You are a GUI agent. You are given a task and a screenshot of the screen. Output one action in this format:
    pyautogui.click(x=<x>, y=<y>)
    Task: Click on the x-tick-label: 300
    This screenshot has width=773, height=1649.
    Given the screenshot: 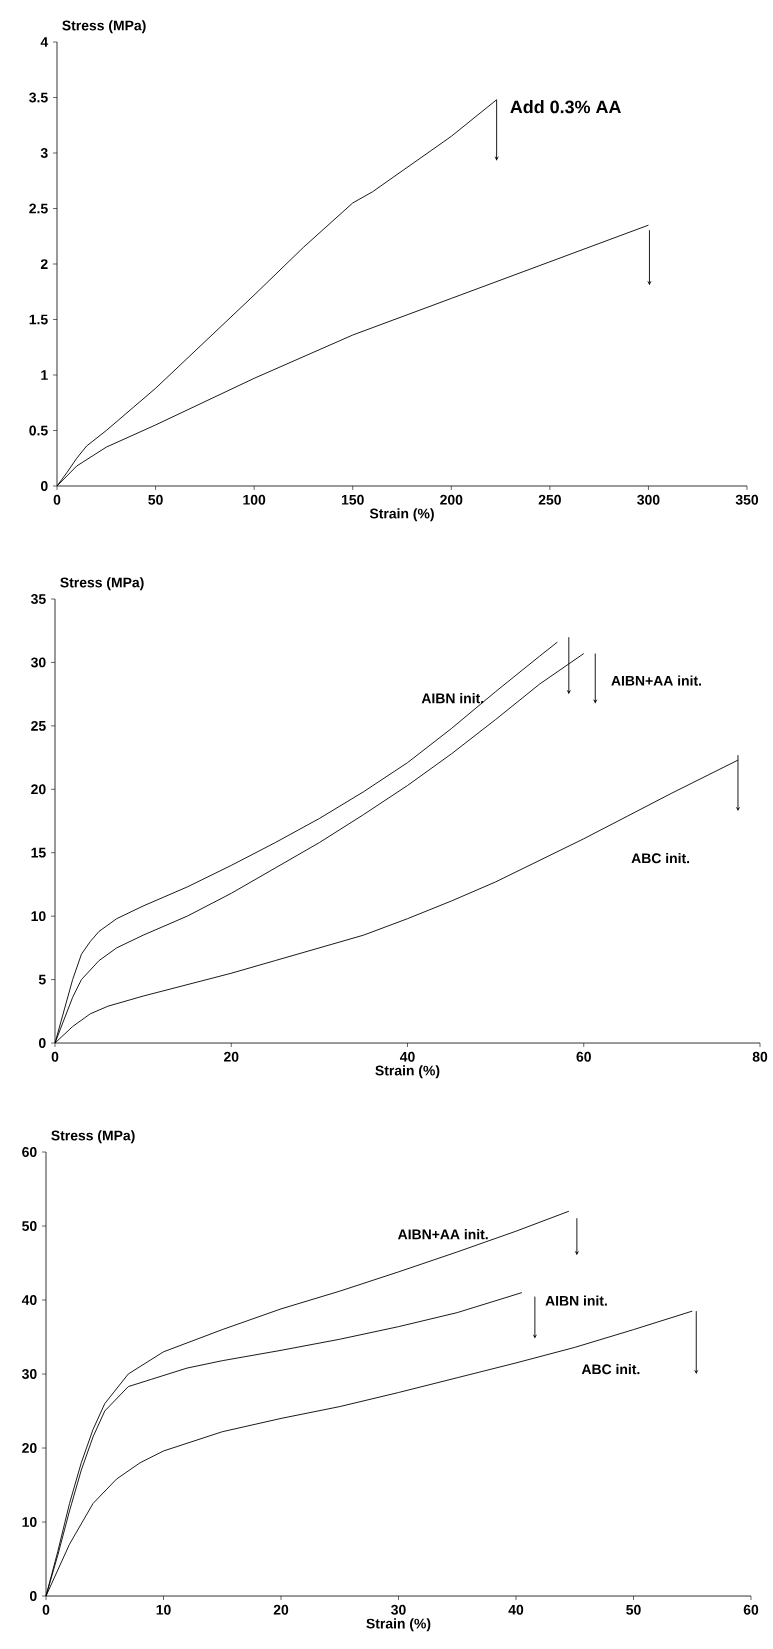 What is the action you would take?
    pyautogui.click(x=648, y=499)
    